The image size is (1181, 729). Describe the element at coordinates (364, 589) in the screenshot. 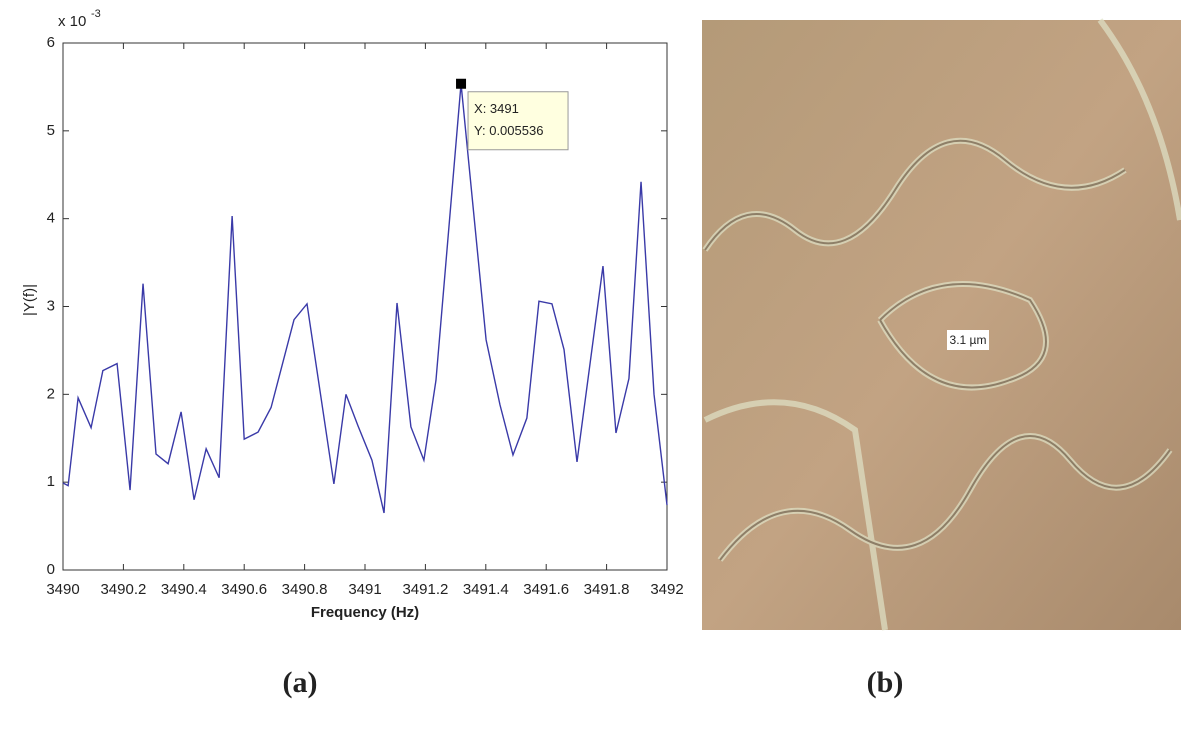

I see `x-tick-label: 3491` at that location.